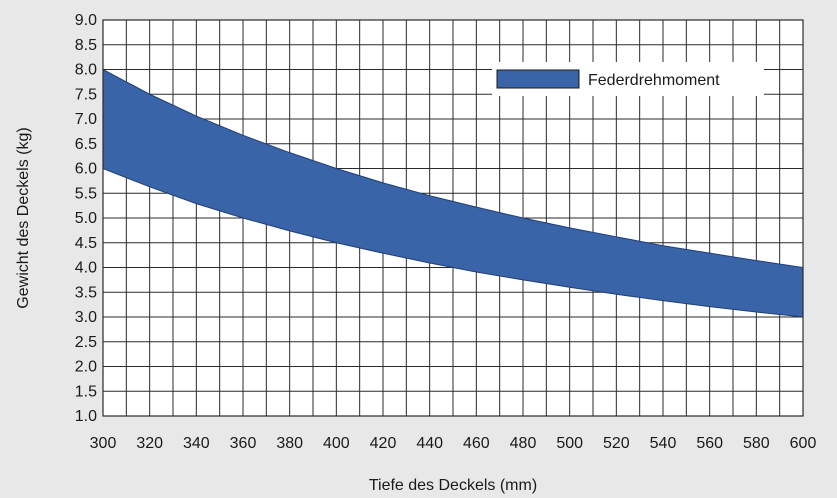 This screenshot has height=498, width=837. I want to click on legend-label: Federdrehmoment, so click(654, 80).